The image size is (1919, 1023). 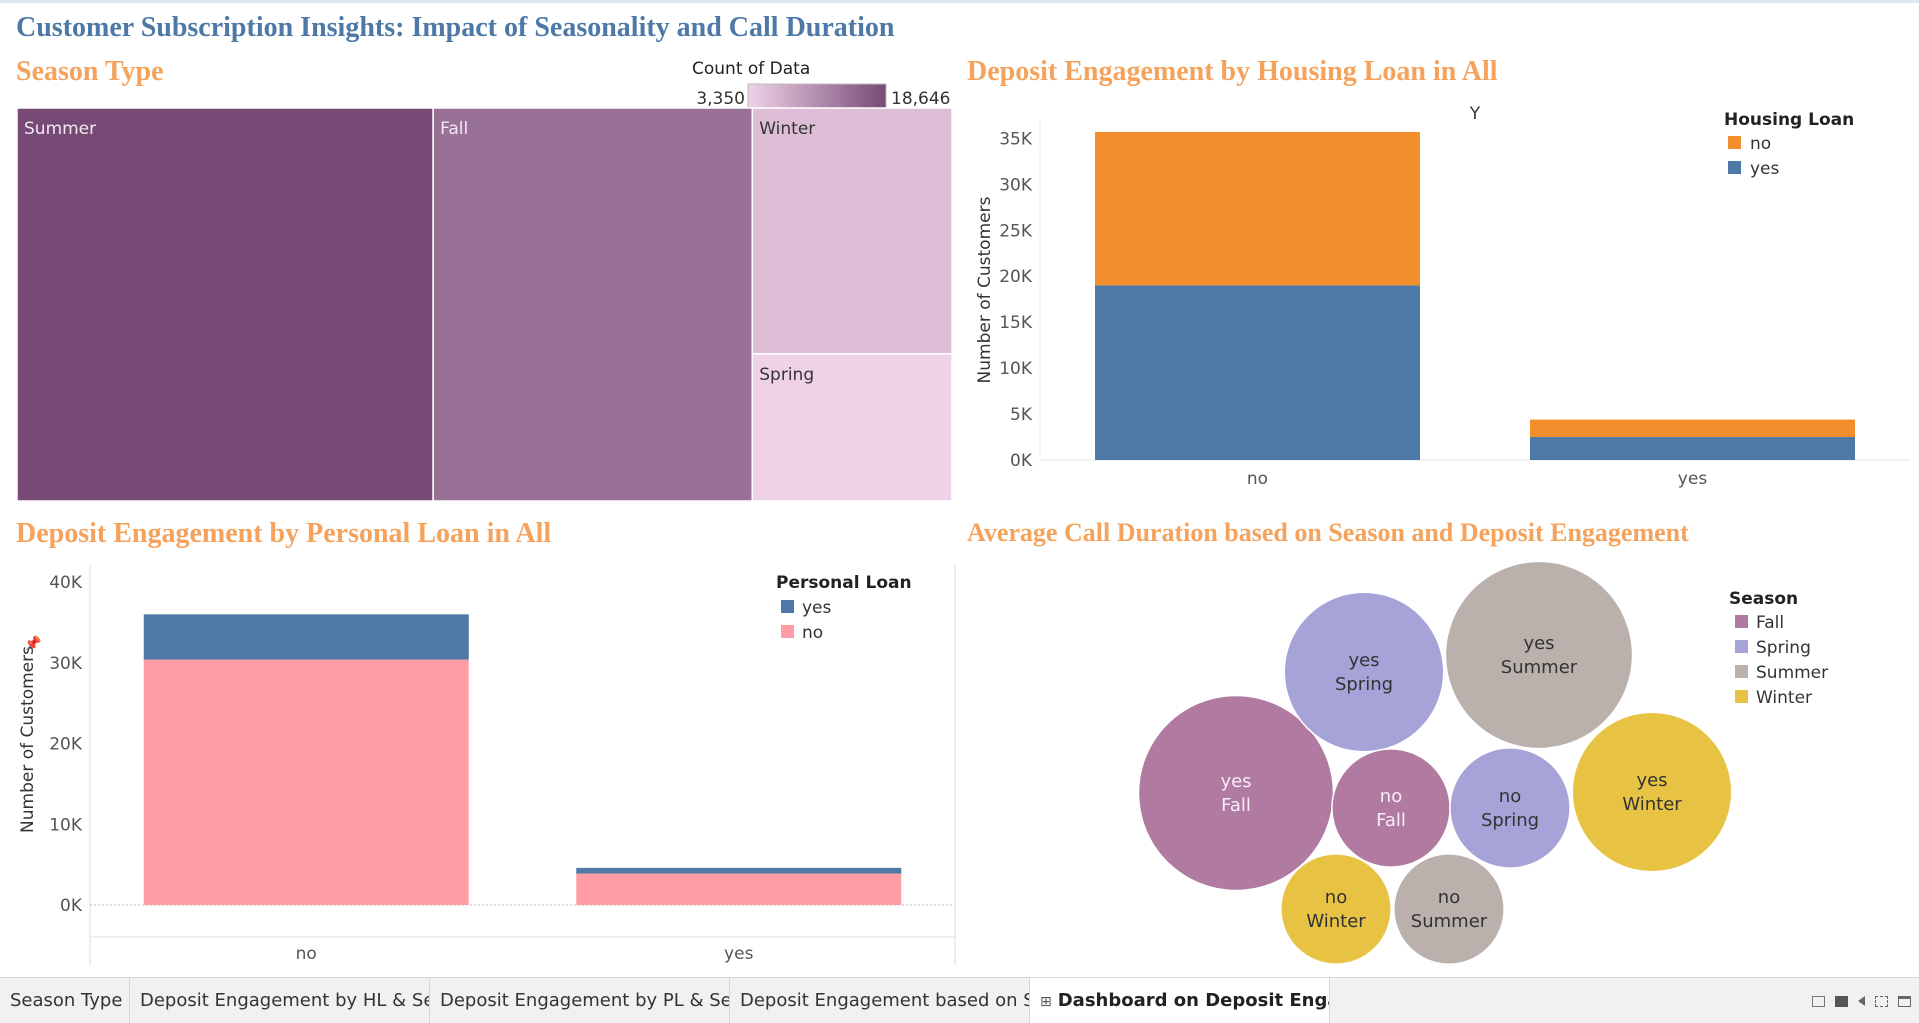 What do you see at coordinates (844, 583) in the screenshot?
I see `personal-legend-title: Personal Loan` at bounding box center [844, 583].